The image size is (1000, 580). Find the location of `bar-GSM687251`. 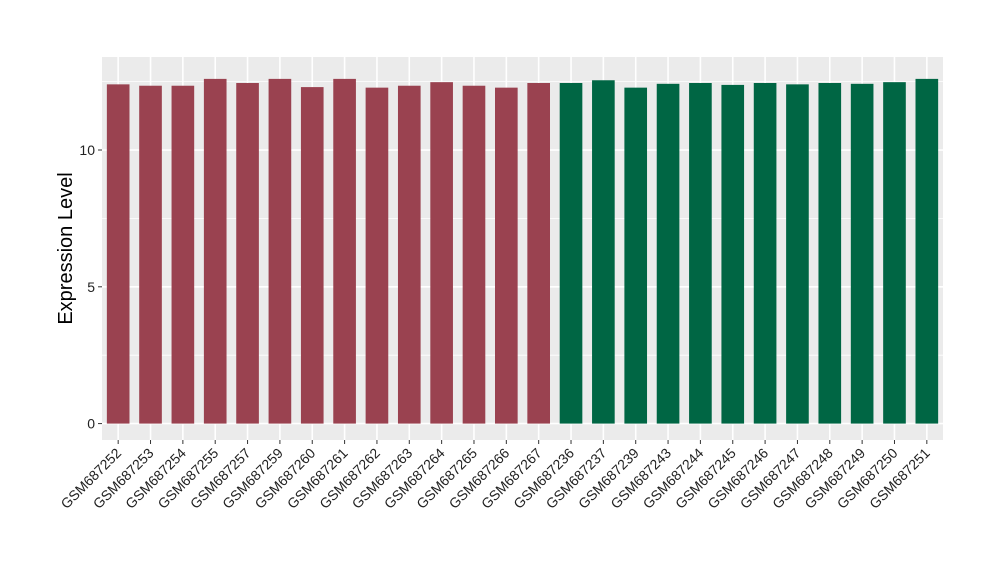

bar-GSM687251 is located at coordinates (927, 251).